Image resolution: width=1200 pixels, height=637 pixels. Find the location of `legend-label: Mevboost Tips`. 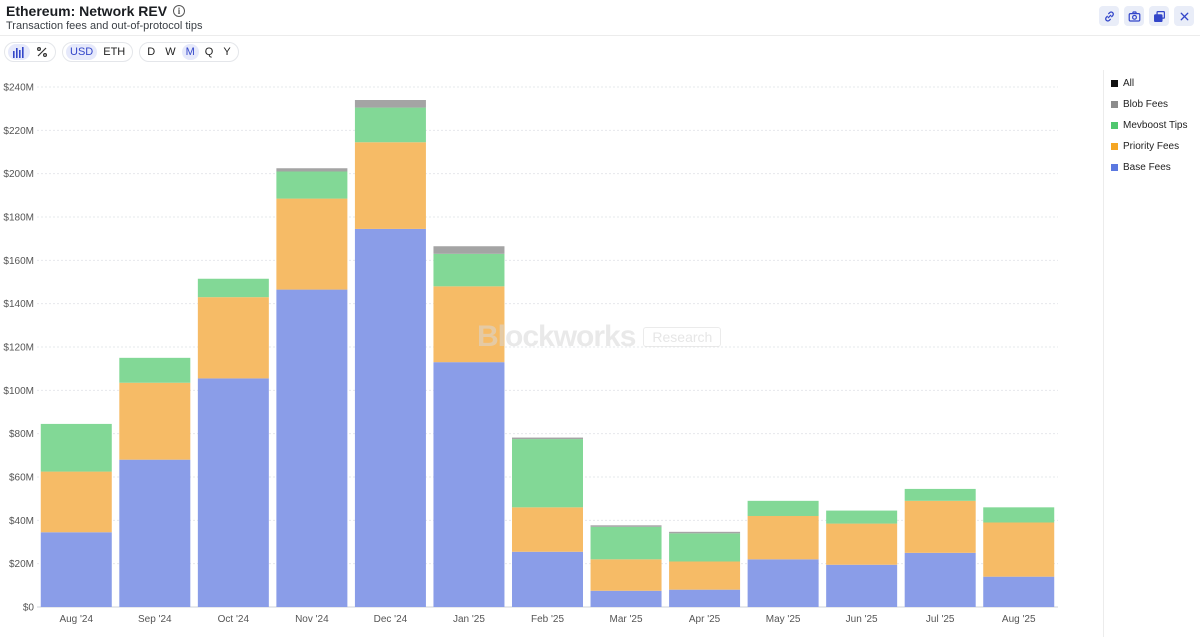

legend-label: Mevboost Tips is located at coordinates (1155, 125).